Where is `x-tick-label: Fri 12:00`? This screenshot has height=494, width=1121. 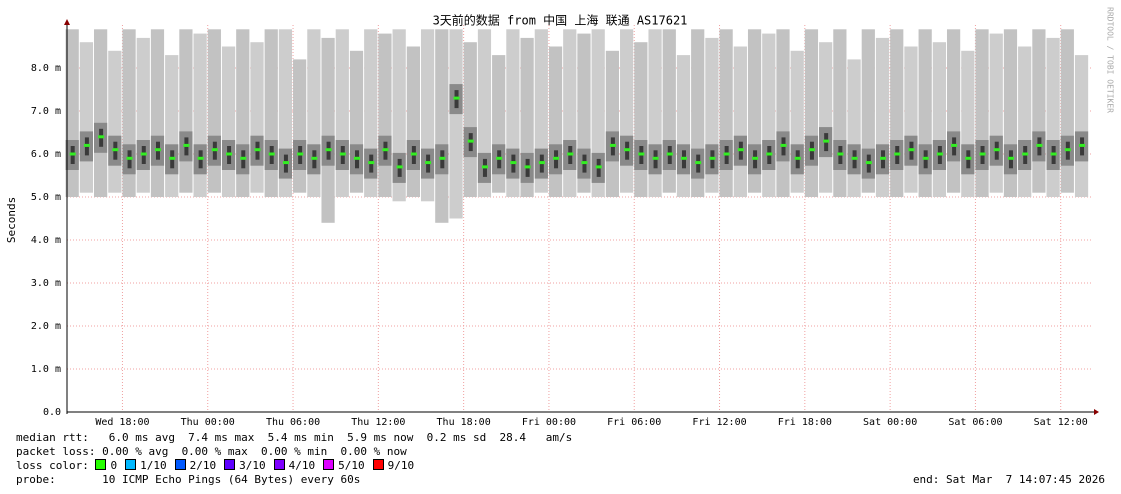
x-tick-label: Fri 12:00 is located at coordinates (719, 422).